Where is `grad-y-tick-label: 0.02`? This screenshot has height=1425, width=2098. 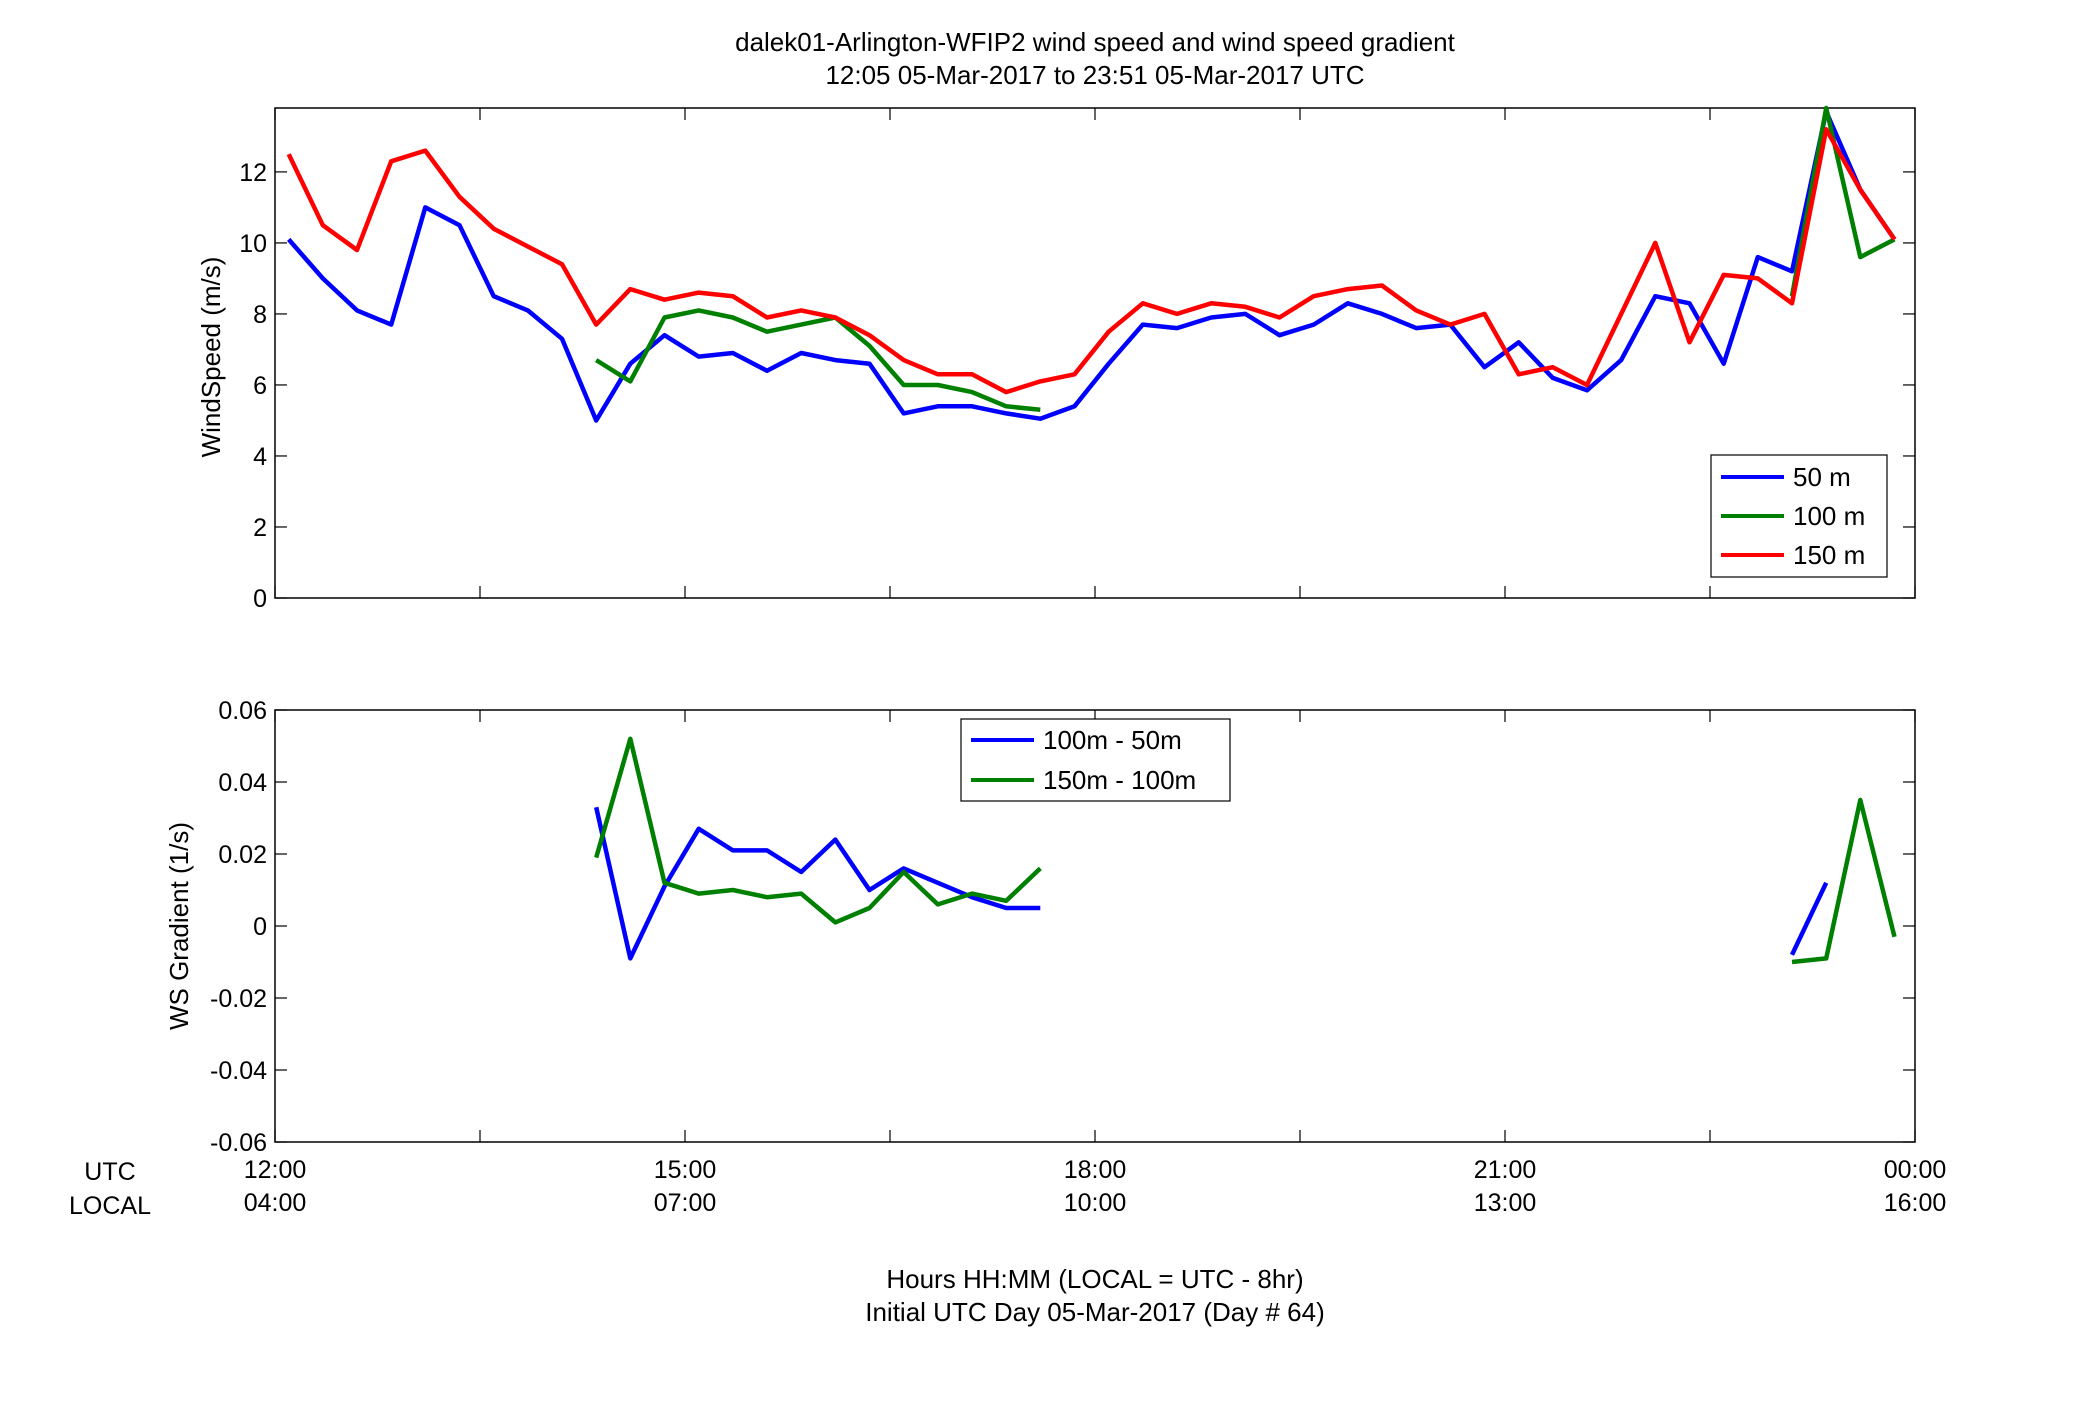 grad-y-tick-label: 0.02 is located at coordinates (242, 855).